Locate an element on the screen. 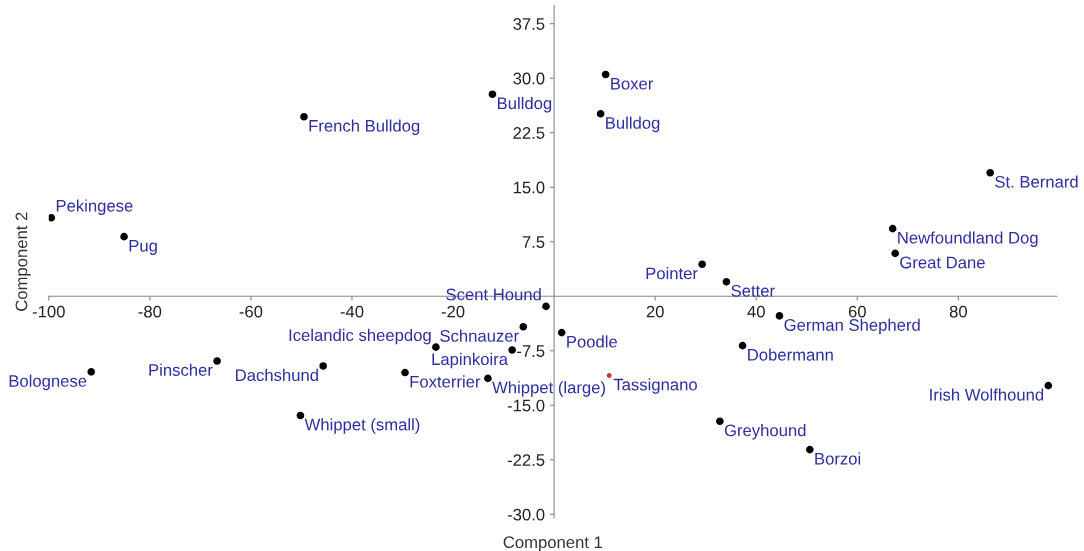 The height and width of the screenshot is (551, 1084). annotation: Newfoundland Dog is located at coordinates (968, 239).